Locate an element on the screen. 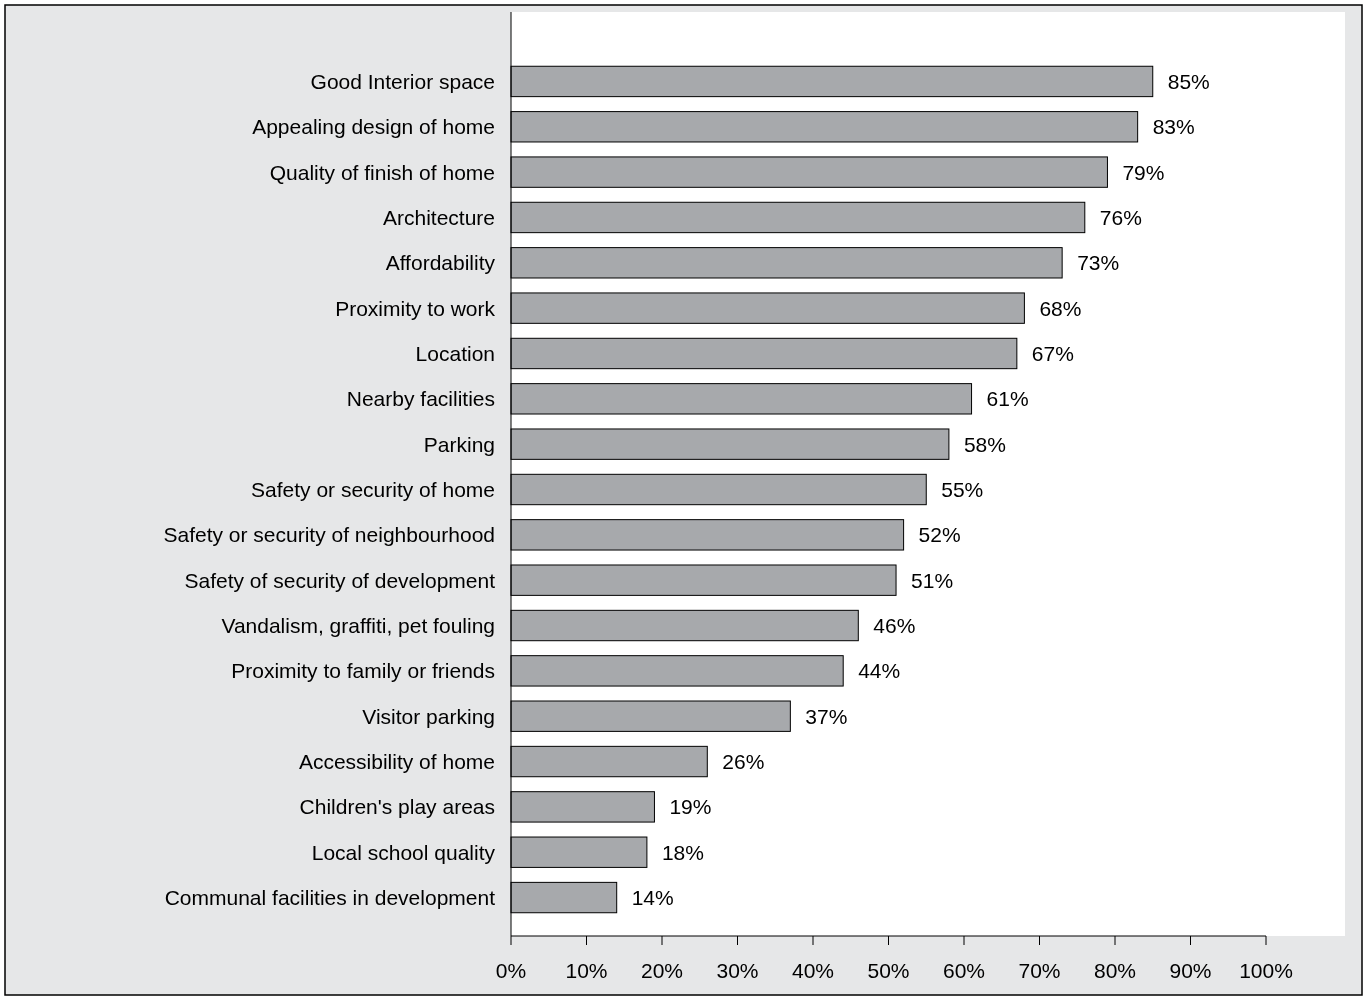  data-label: 14% is located at coordinates (652, 898).